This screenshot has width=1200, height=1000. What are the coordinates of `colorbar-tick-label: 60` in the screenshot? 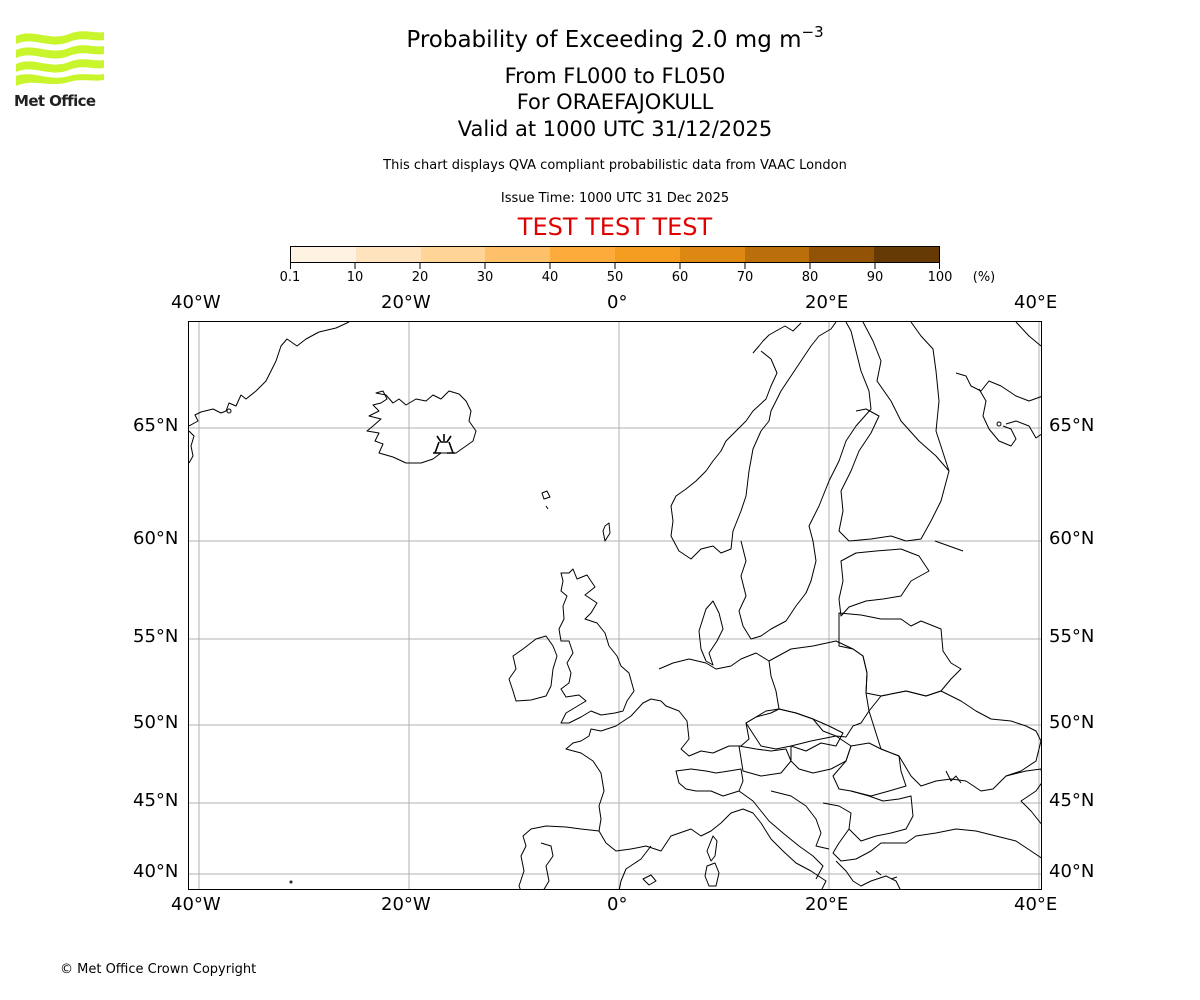 It's located at (680, 277).